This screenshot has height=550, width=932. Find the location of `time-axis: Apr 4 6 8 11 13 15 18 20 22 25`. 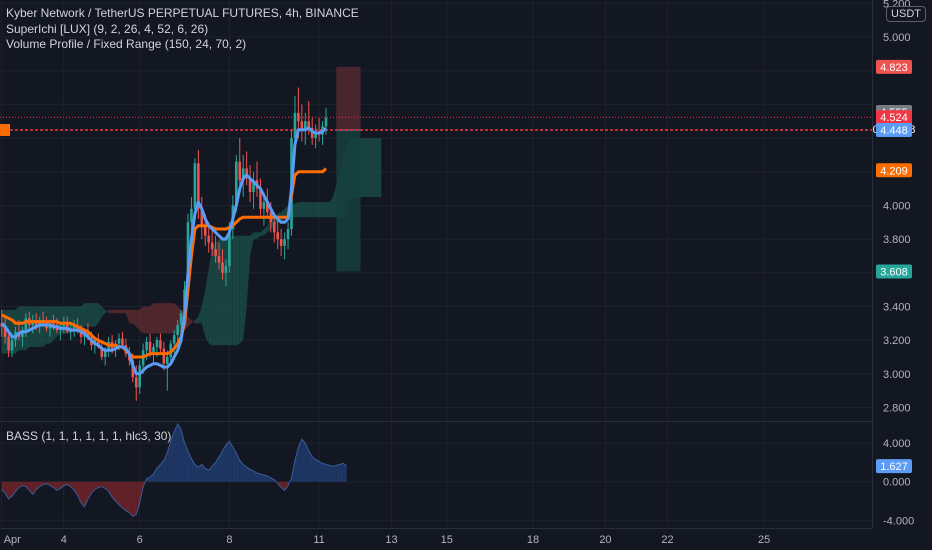

time-axis: Apr 4 6 8 11 13 15 18 20 22 25 is located at coordinates (387, 540).